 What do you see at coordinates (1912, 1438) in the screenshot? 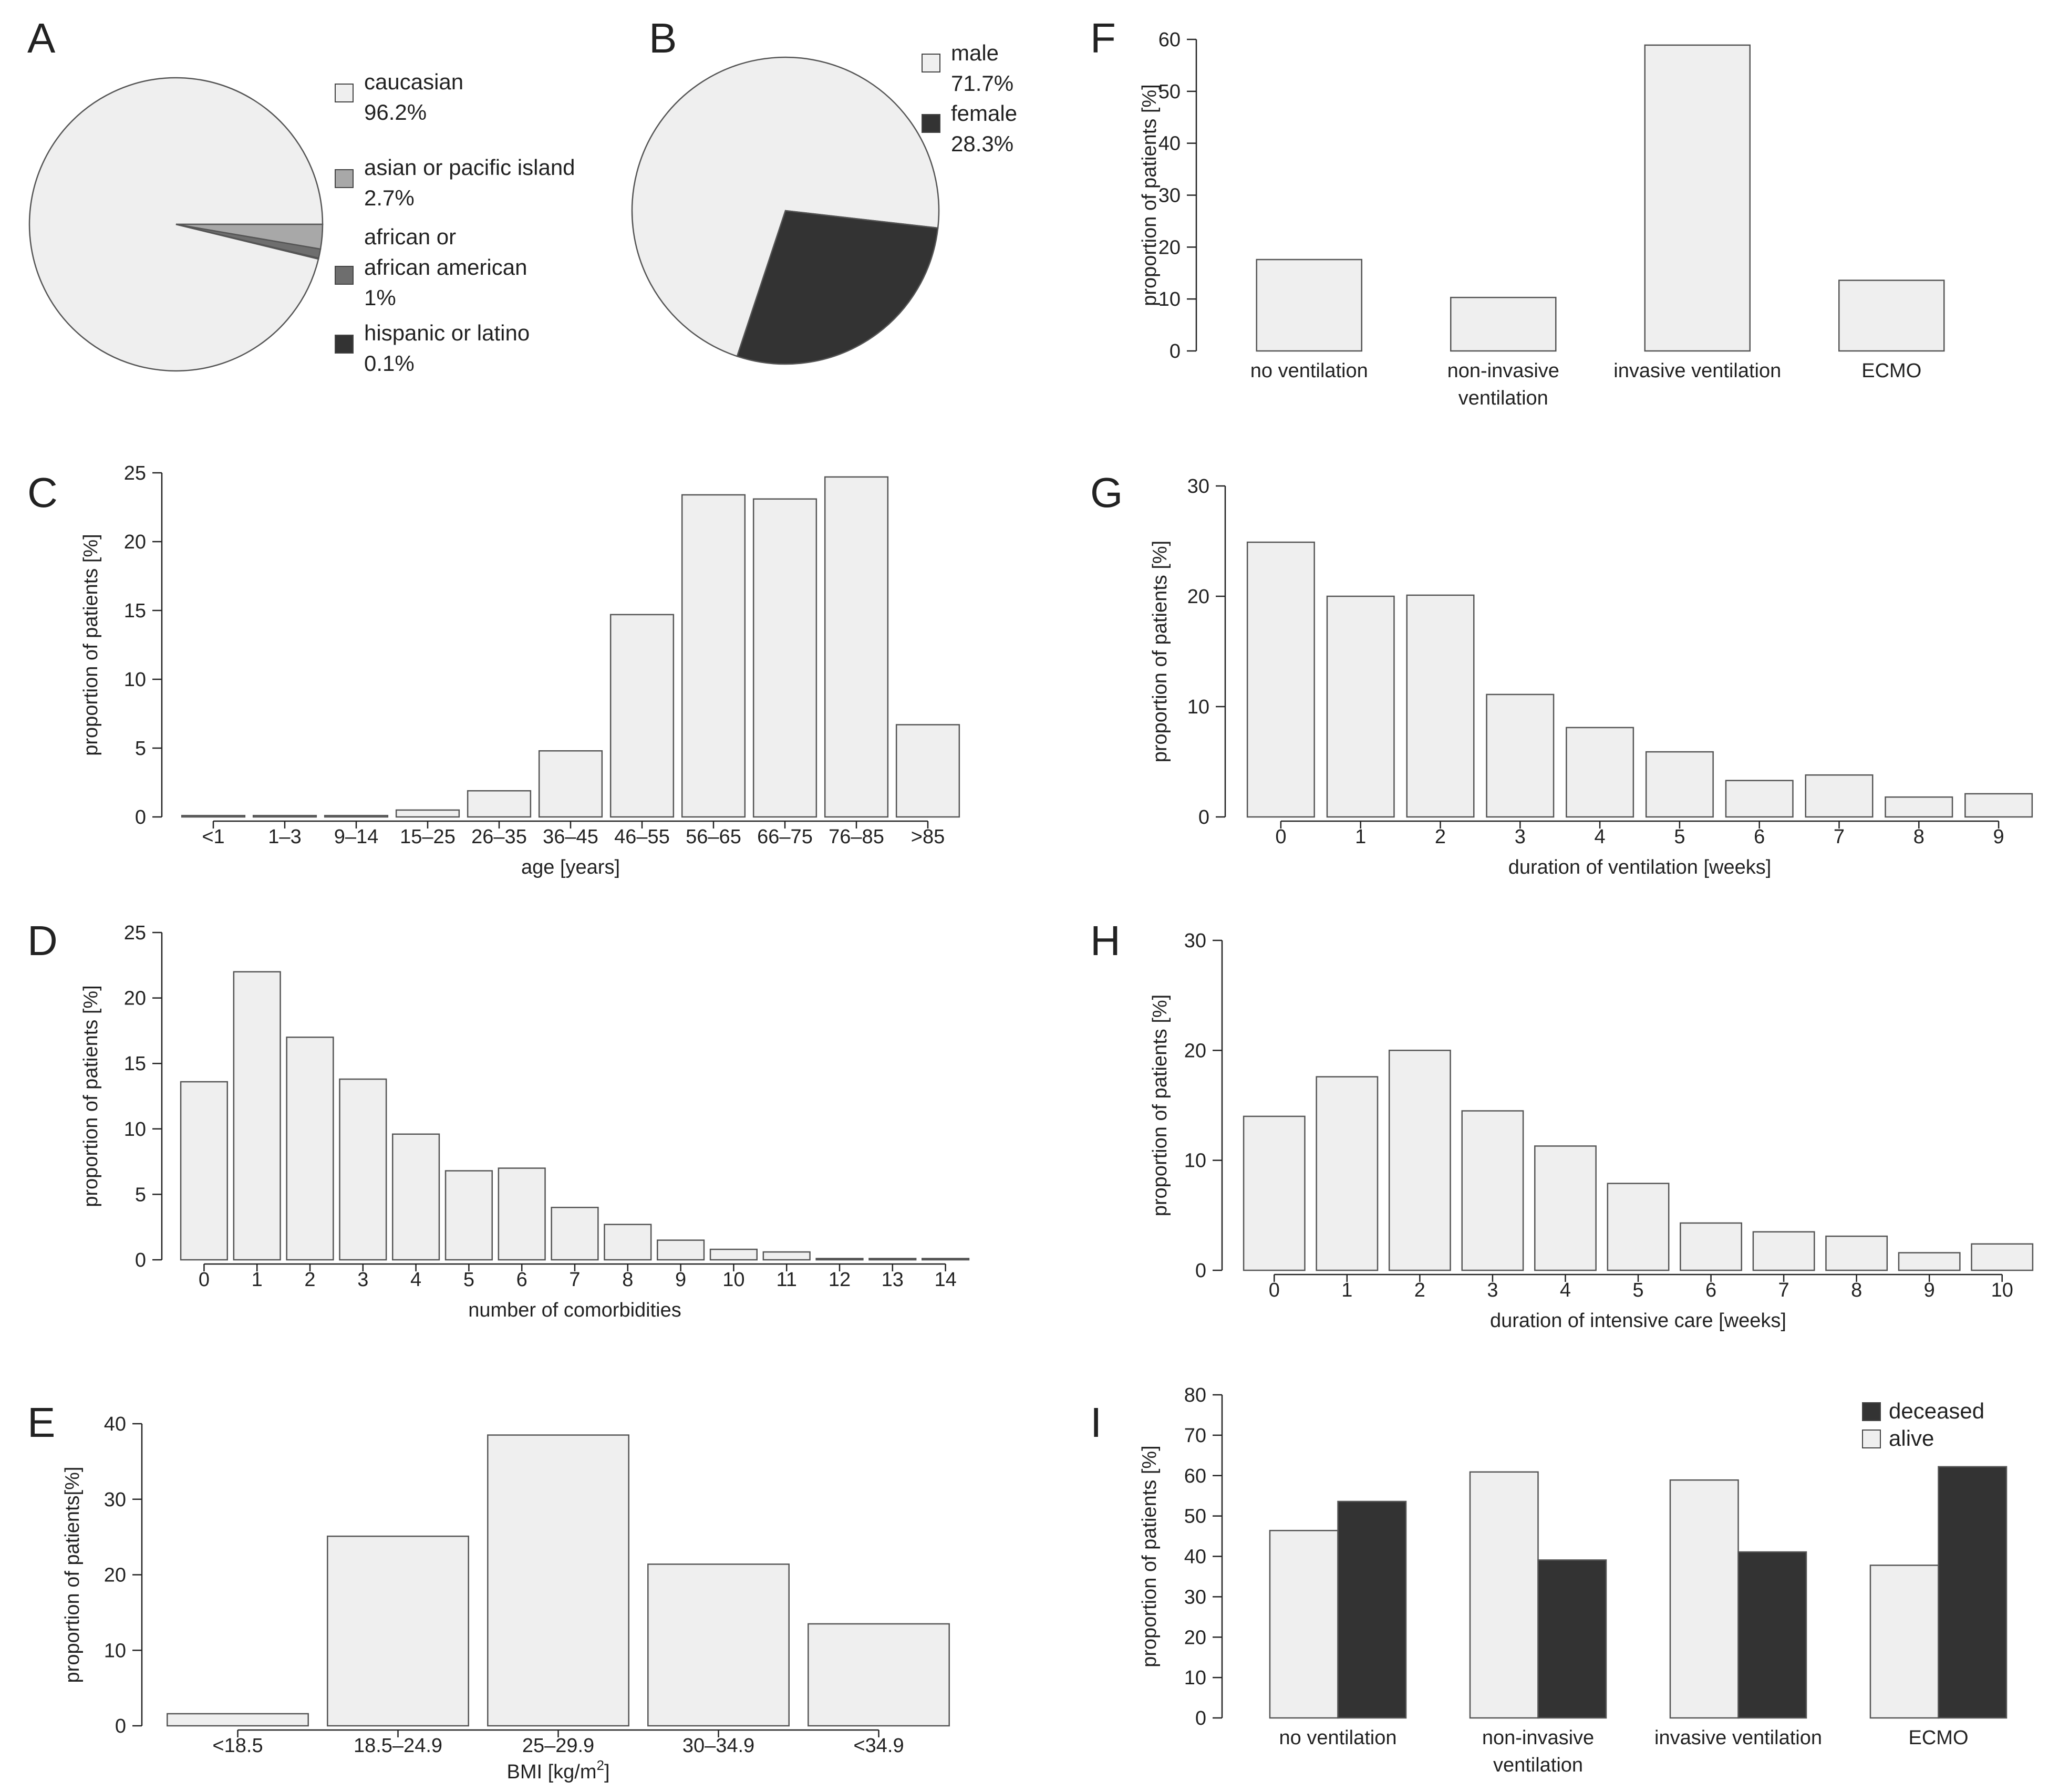
I see `legend-label-alive: alive` at bounding box center [1912, 1438].